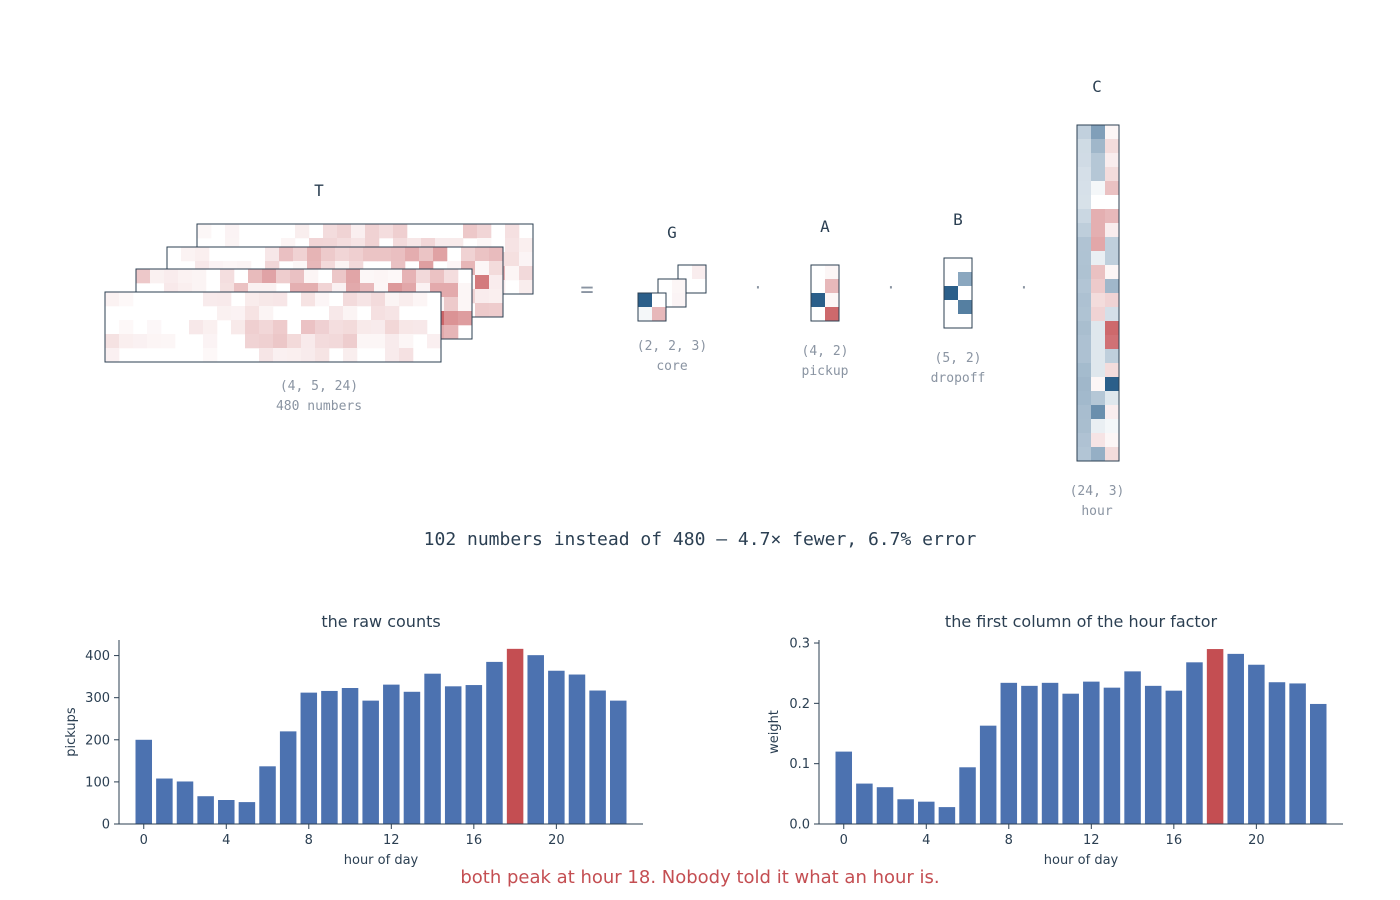 This screenshot has width=1400, height=900. What do you see at coordinates (1081, 621) in the screenshot?
I see `chart-2-title: the first column of the hour factor` at bounding box center [1081, 621].